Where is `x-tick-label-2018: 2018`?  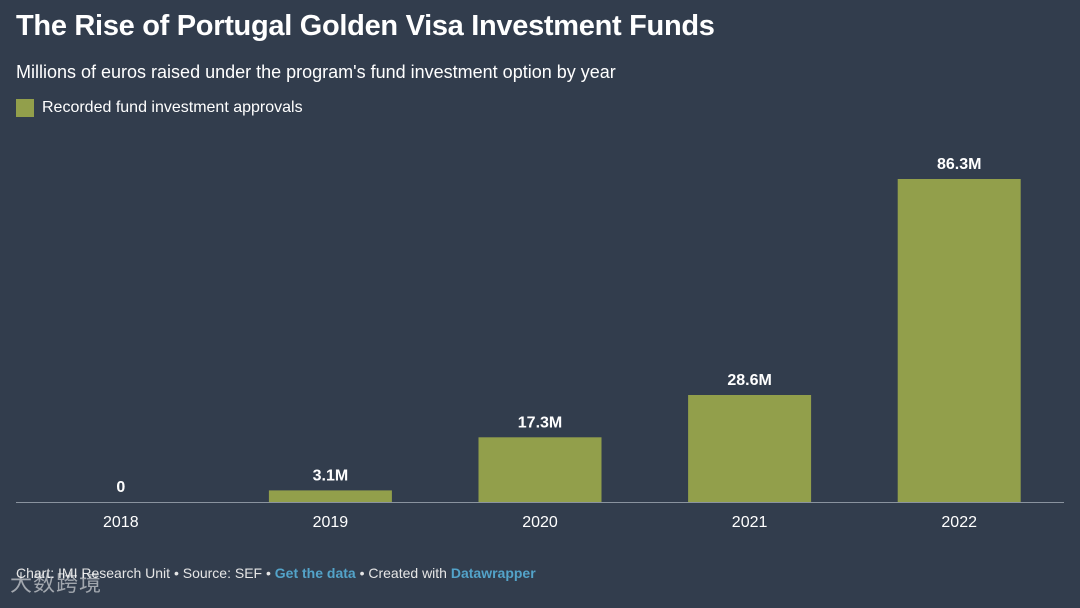 x-tick-label-2018: 2018 is located at coordinates (121, 522).